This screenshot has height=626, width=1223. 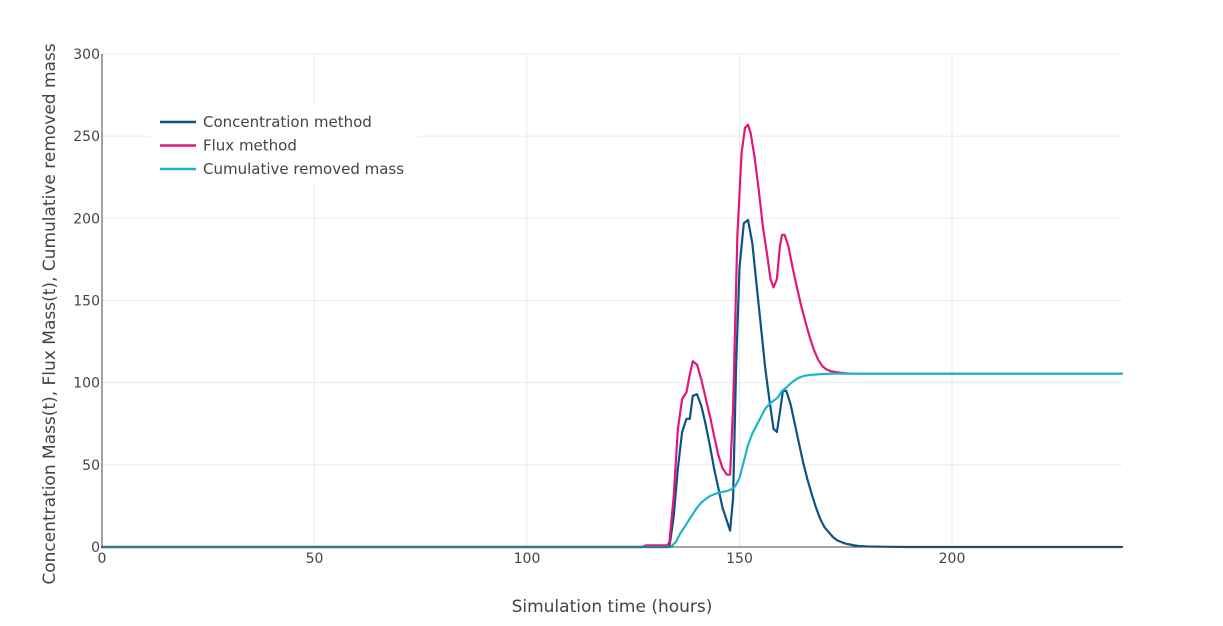 I want to click on y-tick-label: 150, so click(x=86, y=302).